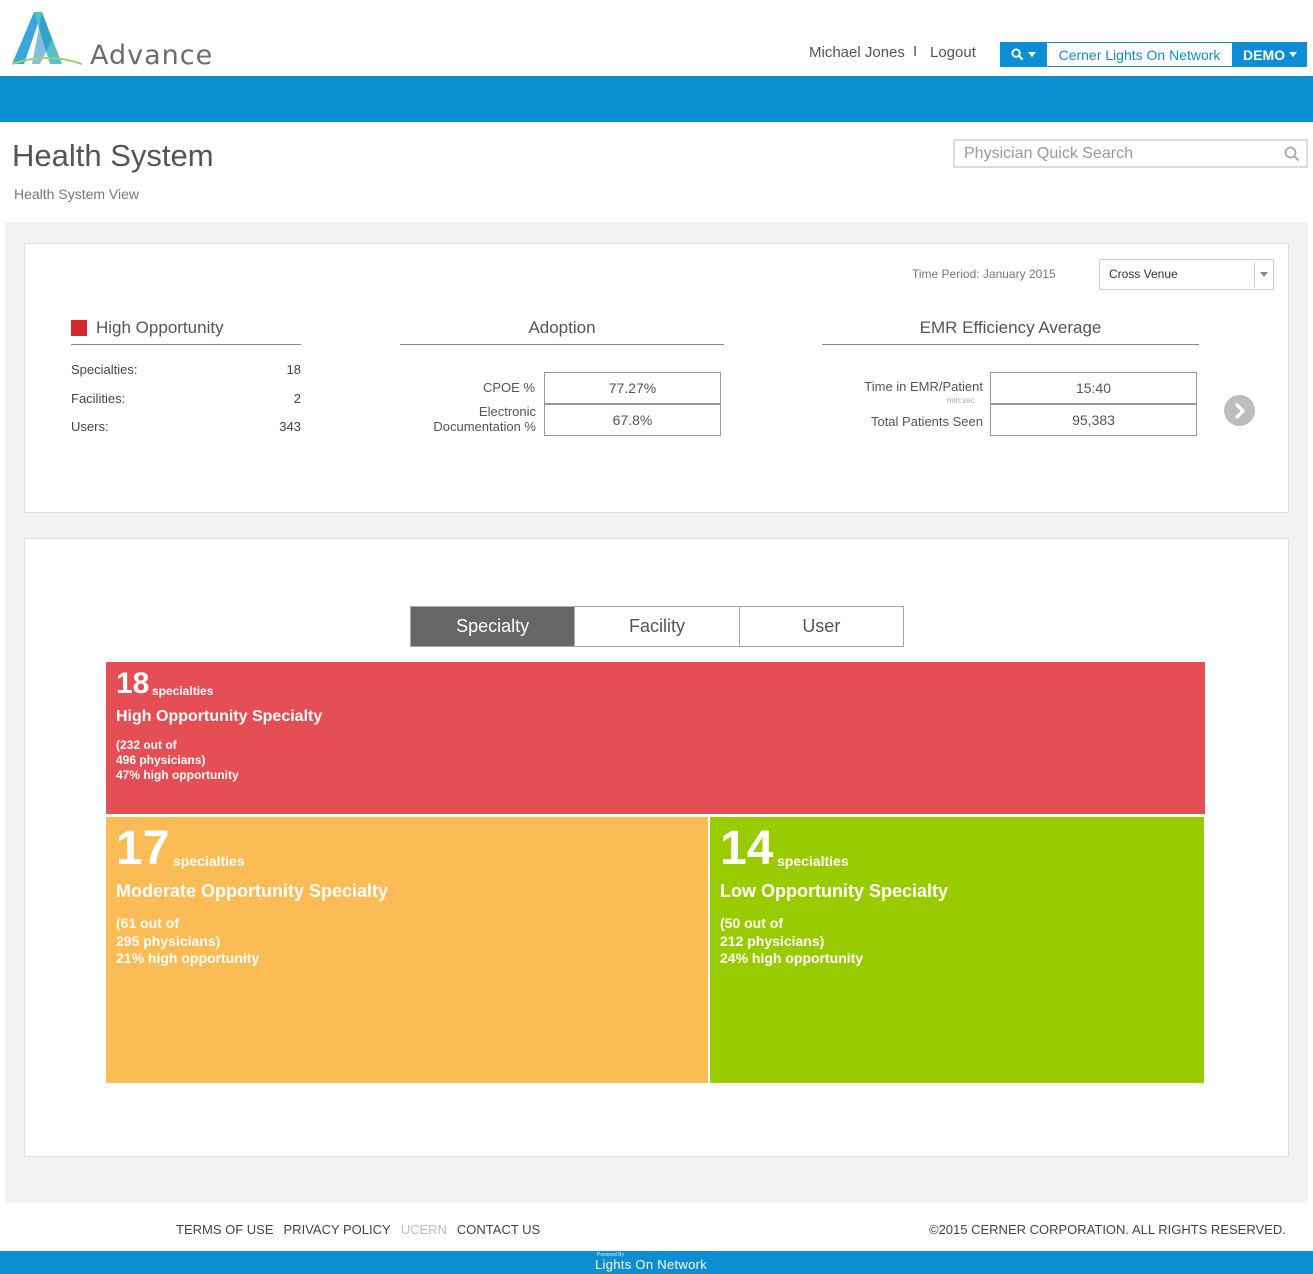 The width and height of the screenshot is (1313, 1274). What do you see at coordinates (186, 369) in the screenshot?
I see `stat-row-specialties: Specialties: 18` at bounding box center [186, 369].